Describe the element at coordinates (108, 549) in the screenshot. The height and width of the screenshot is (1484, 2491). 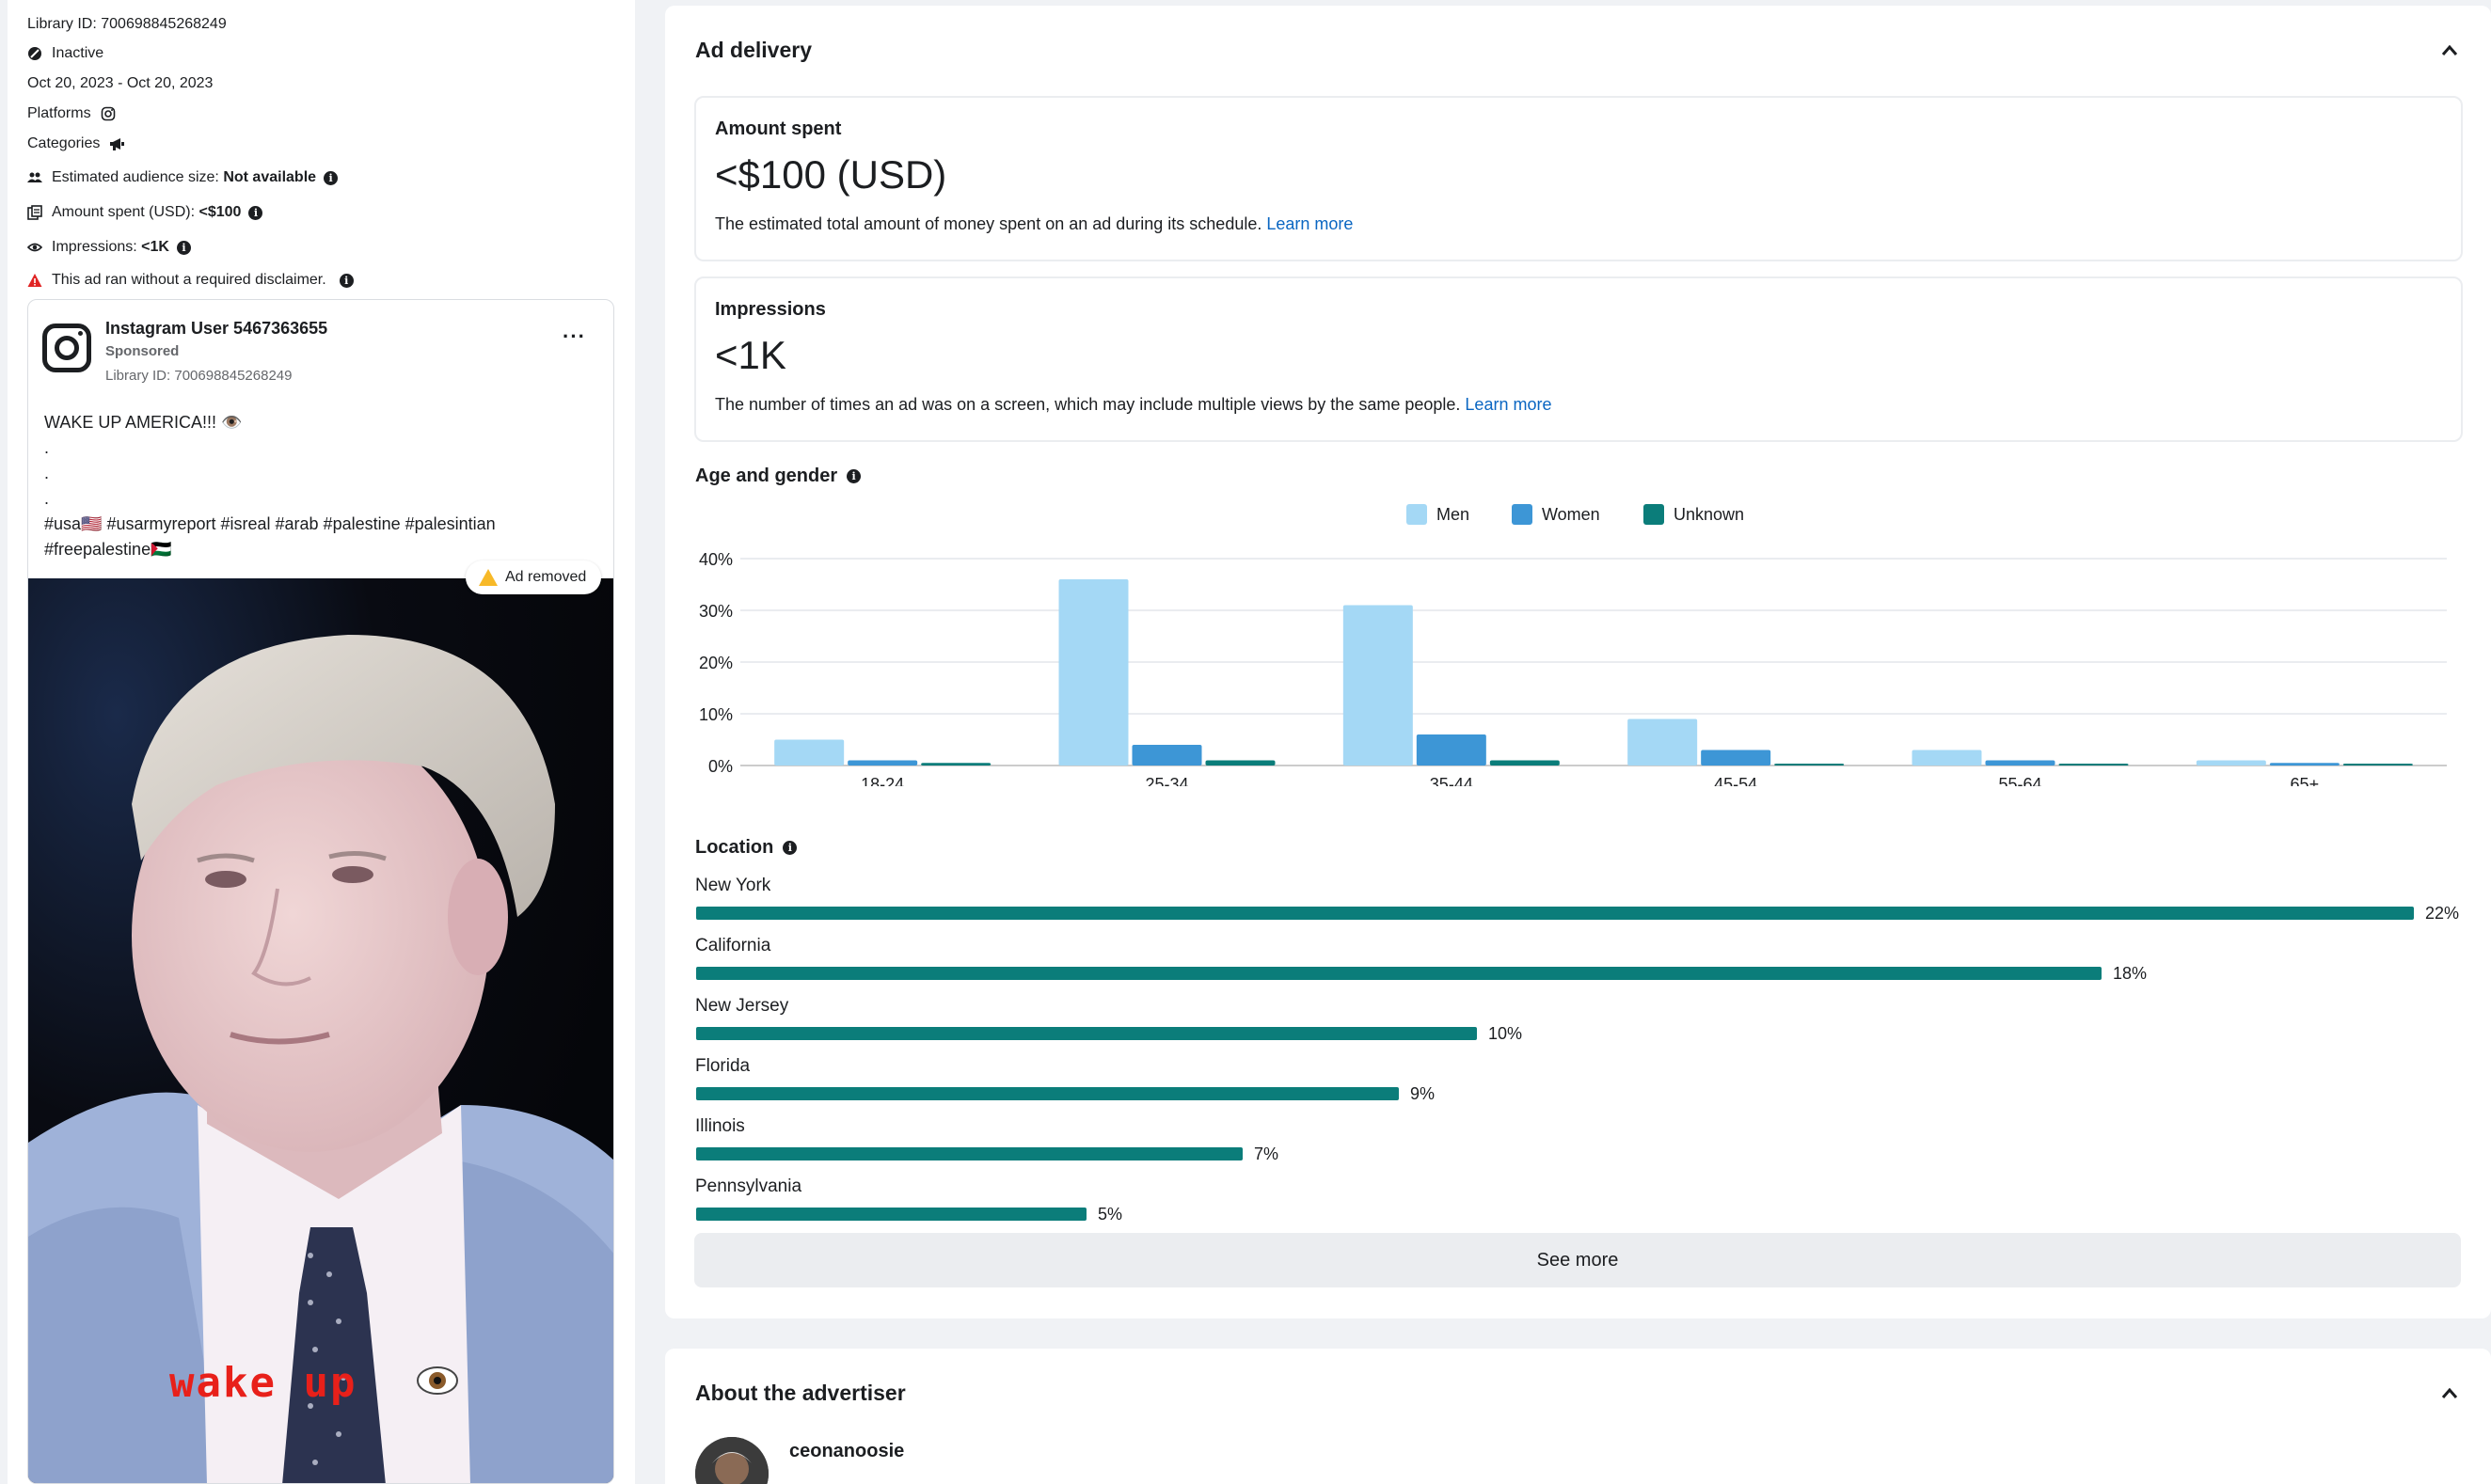
I see `ad-hashtags: #freepalestine🇵🇸` at that location.